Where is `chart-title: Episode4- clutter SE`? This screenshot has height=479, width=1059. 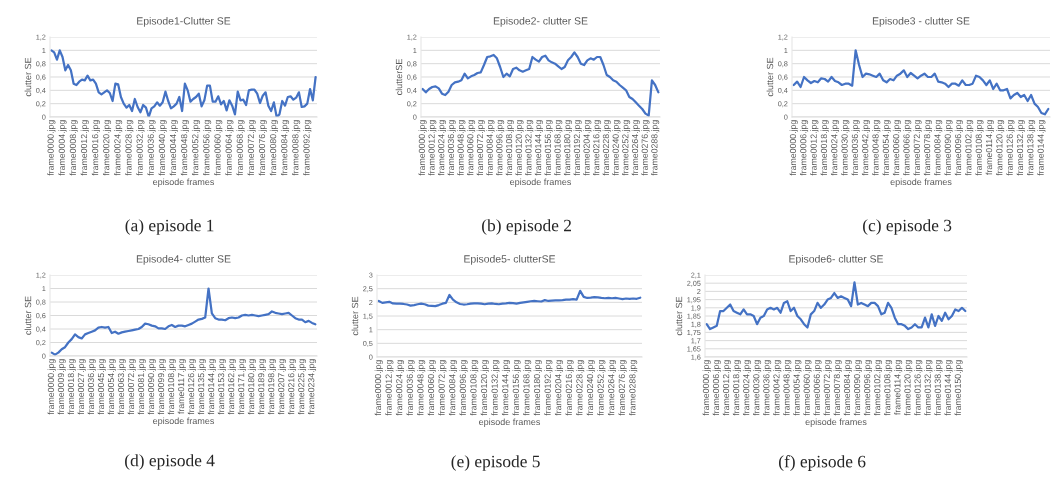 chart-title: Episode4- clutter SE is located at coordinates (183, 259).